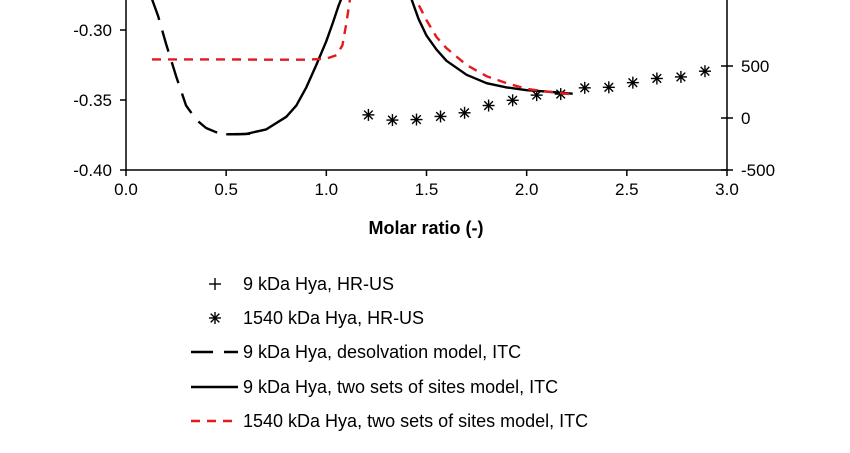 This screenshot has width=850, height=453. Describe the element at coordinates (382, 352) in the screenshot. I see `legend-label-2: 9 kDa Hya, desolvation model, ITC` at that location.